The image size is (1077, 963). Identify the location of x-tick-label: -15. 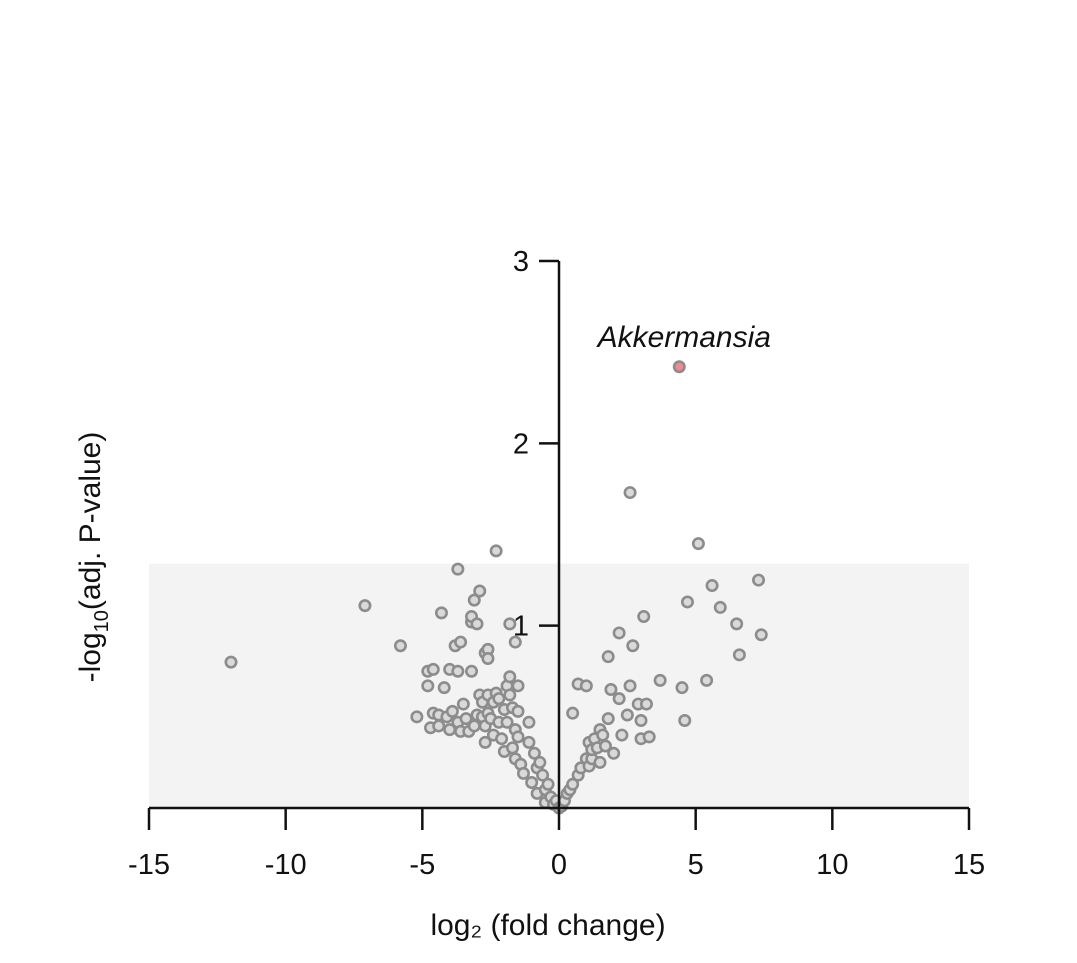
(149, 865).